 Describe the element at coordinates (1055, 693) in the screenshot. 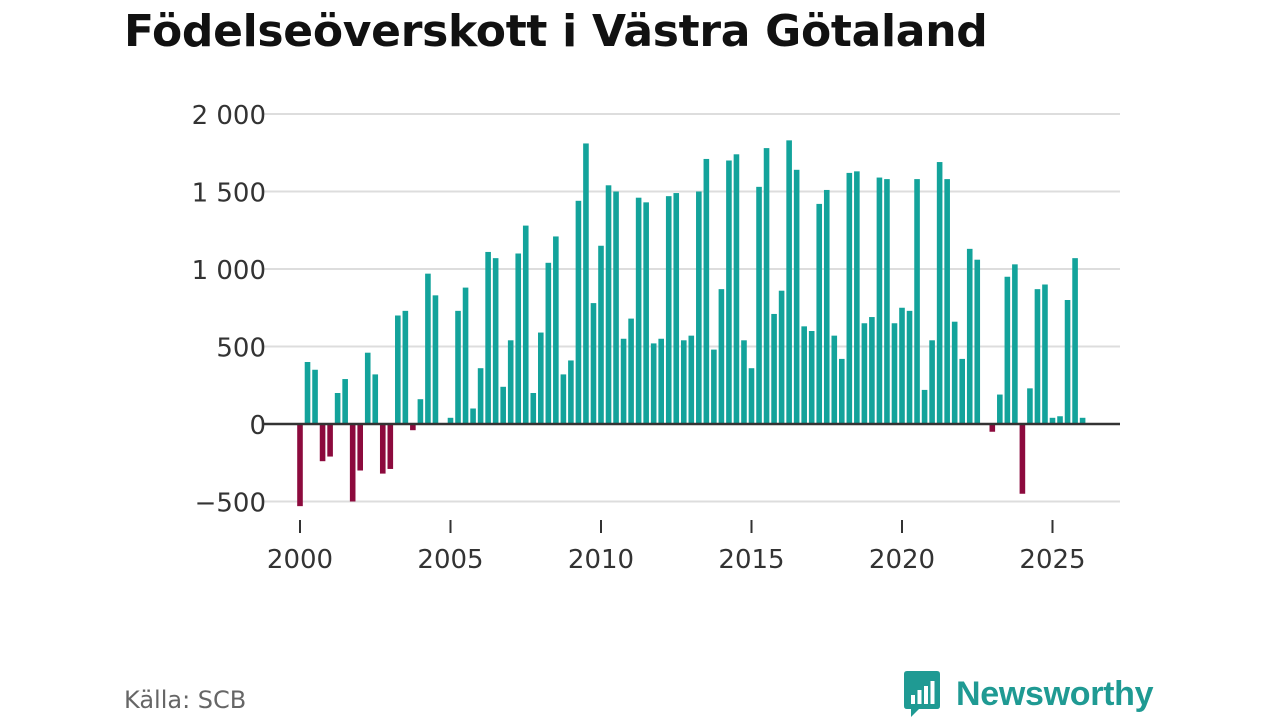

I see `brand-name: Newsworthy` at that location.